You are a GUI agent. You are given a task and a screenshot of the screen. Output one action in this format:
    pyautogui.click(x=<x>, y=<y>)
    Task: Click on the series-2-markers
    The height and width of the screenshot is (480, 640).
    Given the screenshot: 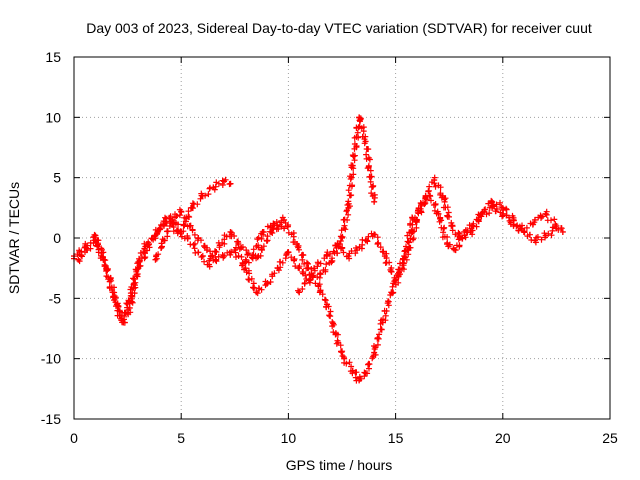 What is the action you would take?
    pyautogui.click(x=180, y=270)
    